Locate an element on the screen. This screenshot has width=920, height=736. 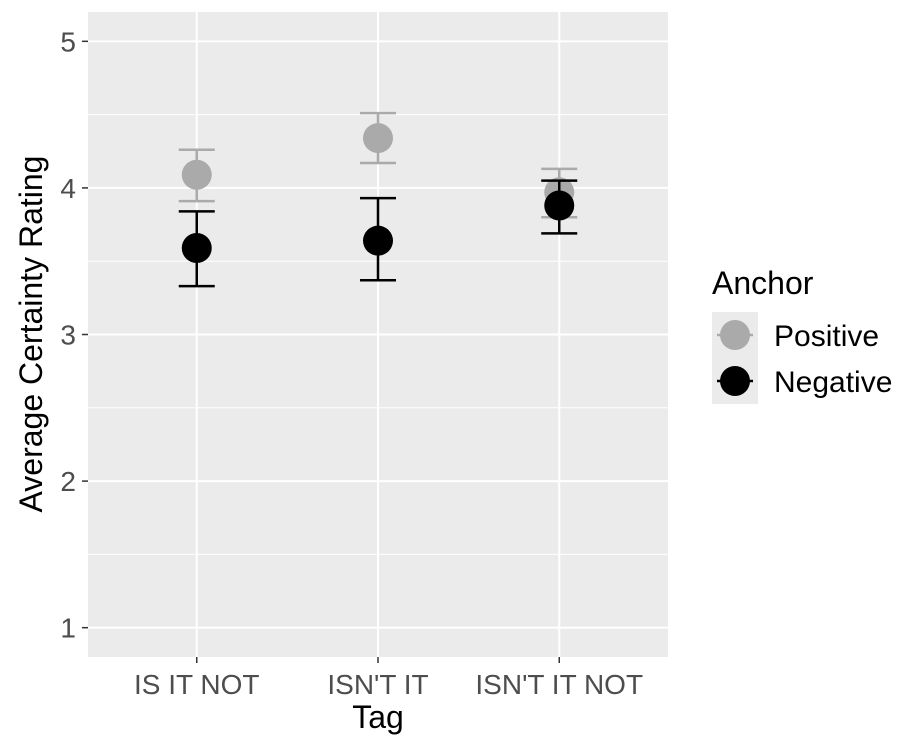
x-axis: IS IT NOT ISN'T IT ISN'T IT NOT is located at coordinates (388, 678).